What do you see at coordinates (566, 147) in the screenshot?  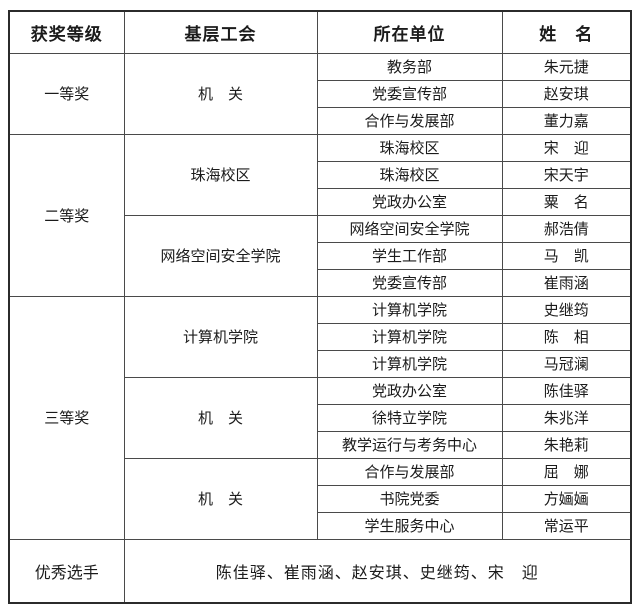 I see `name-cell: 宋 迎` at bounding box center [566, 147].